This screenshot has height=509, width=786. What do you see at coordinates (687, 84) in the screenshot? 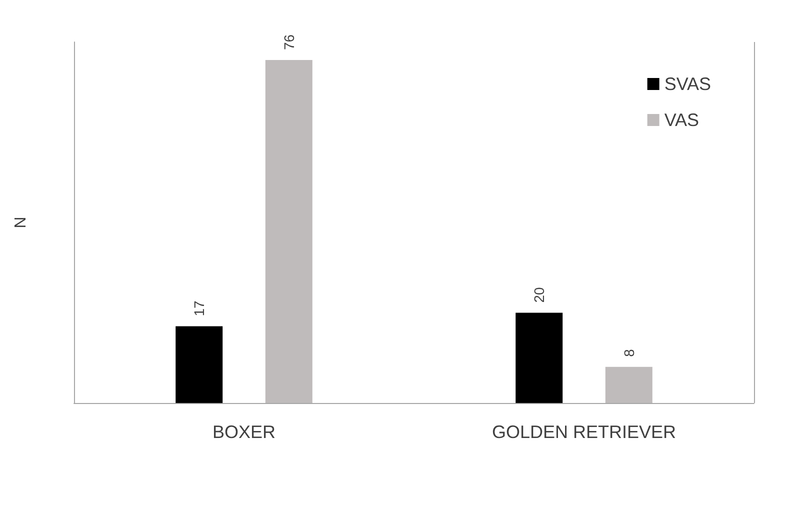
I see `legend-label: SVAS` at bounding box center [687, 84].